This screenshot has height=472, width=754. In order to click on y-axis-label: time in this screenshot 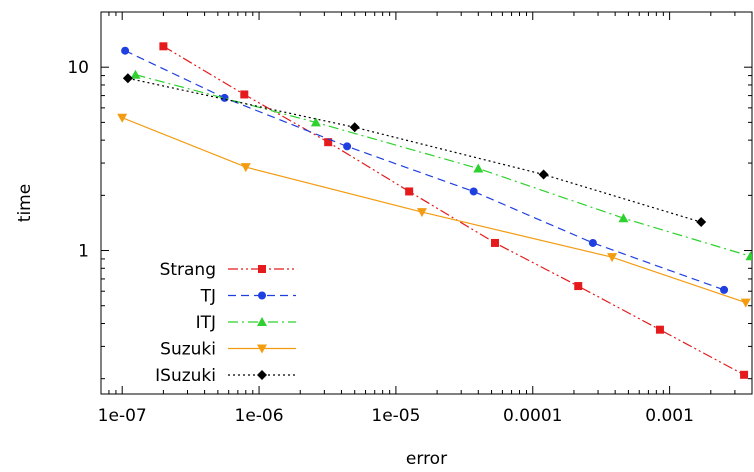, I will do `click(25, 203)`.